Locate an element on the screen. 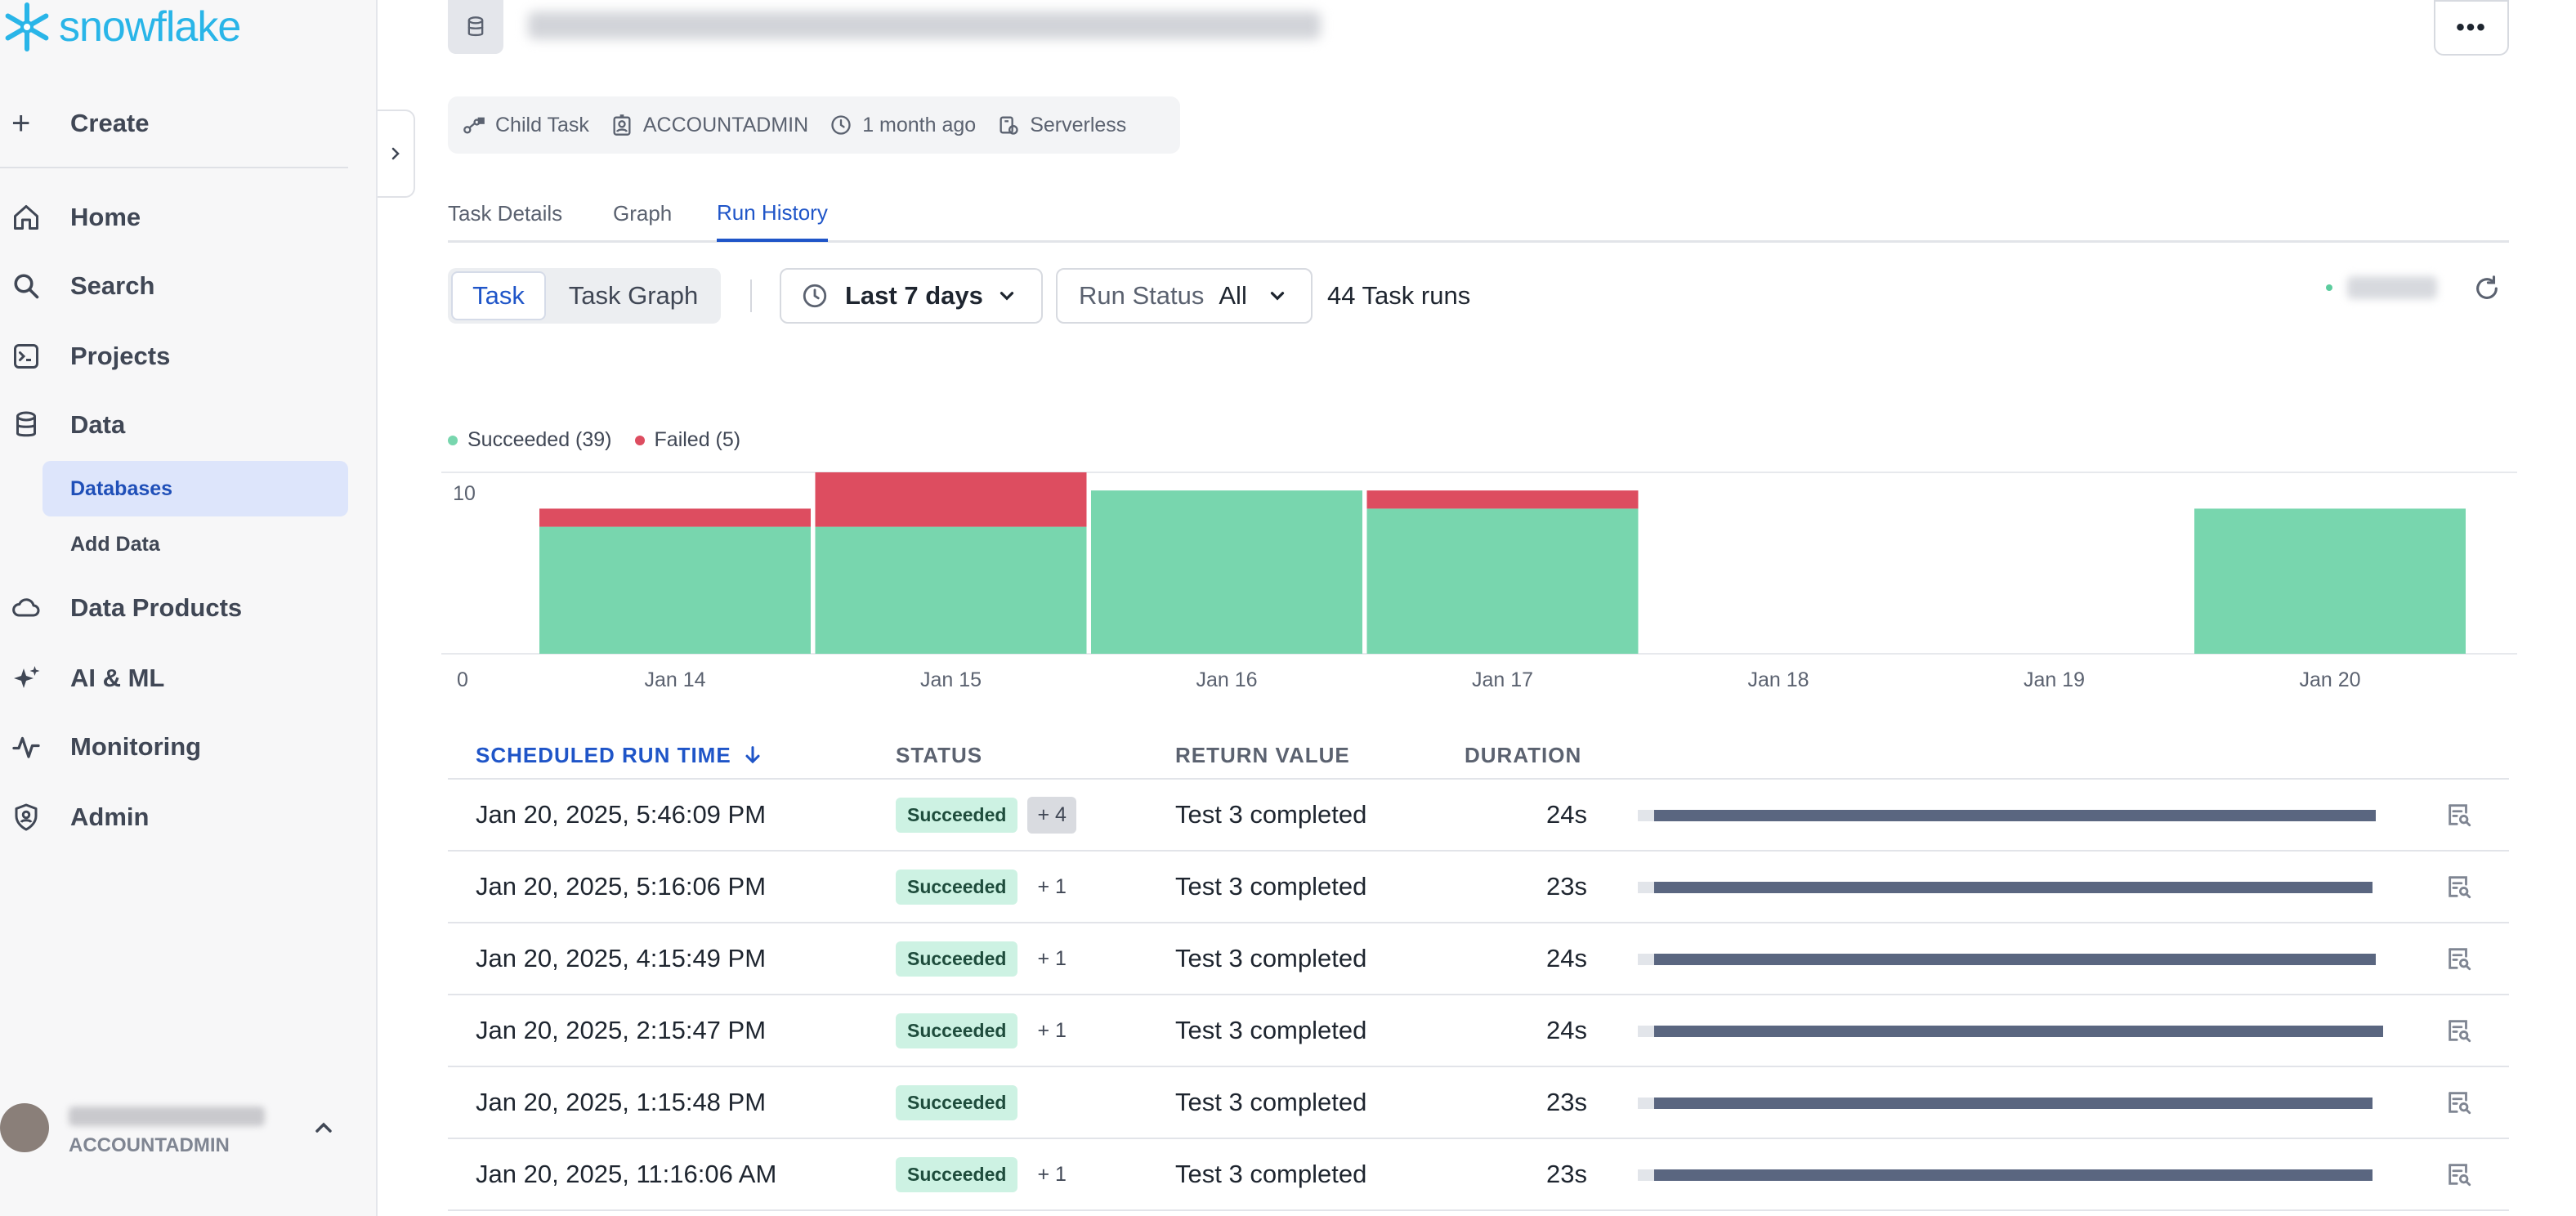 The width and height of the screenshot is (2576, 1216). cell-duration: 23s is located at coordinates (1566, 1102).